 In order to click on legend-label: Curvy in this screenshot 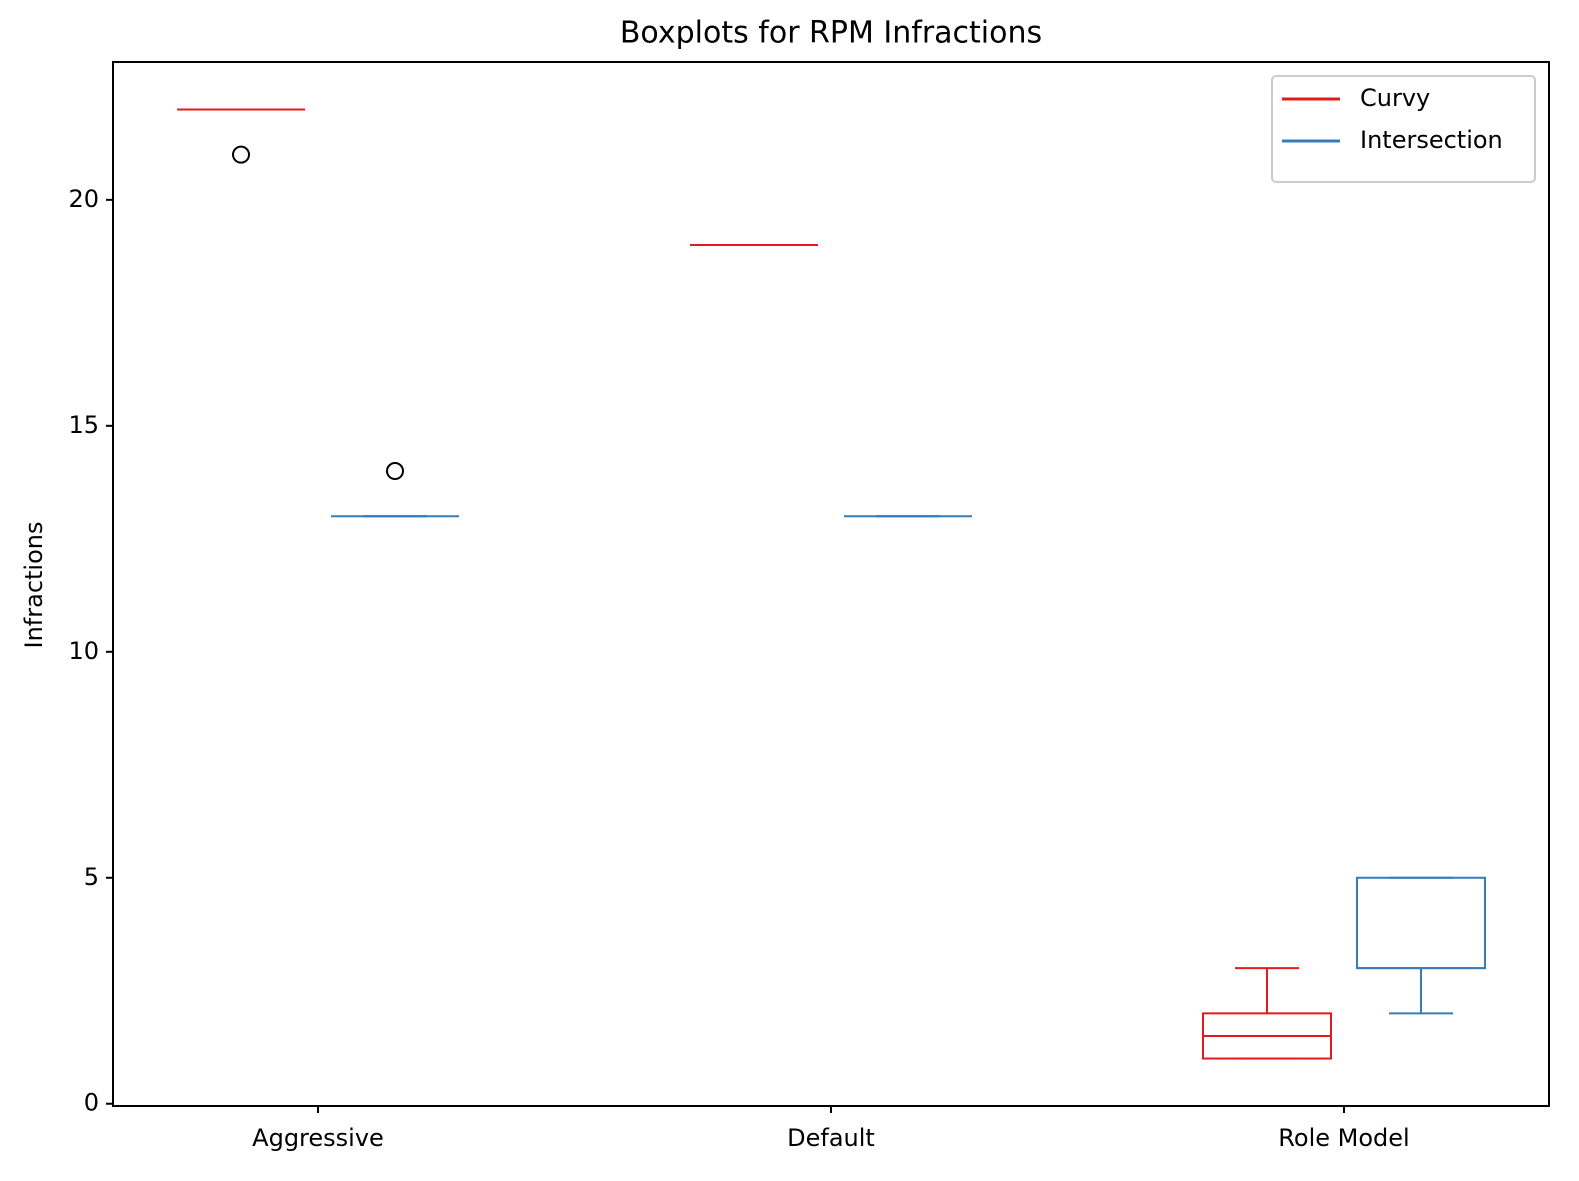, I will do `click(1395, 98)`.